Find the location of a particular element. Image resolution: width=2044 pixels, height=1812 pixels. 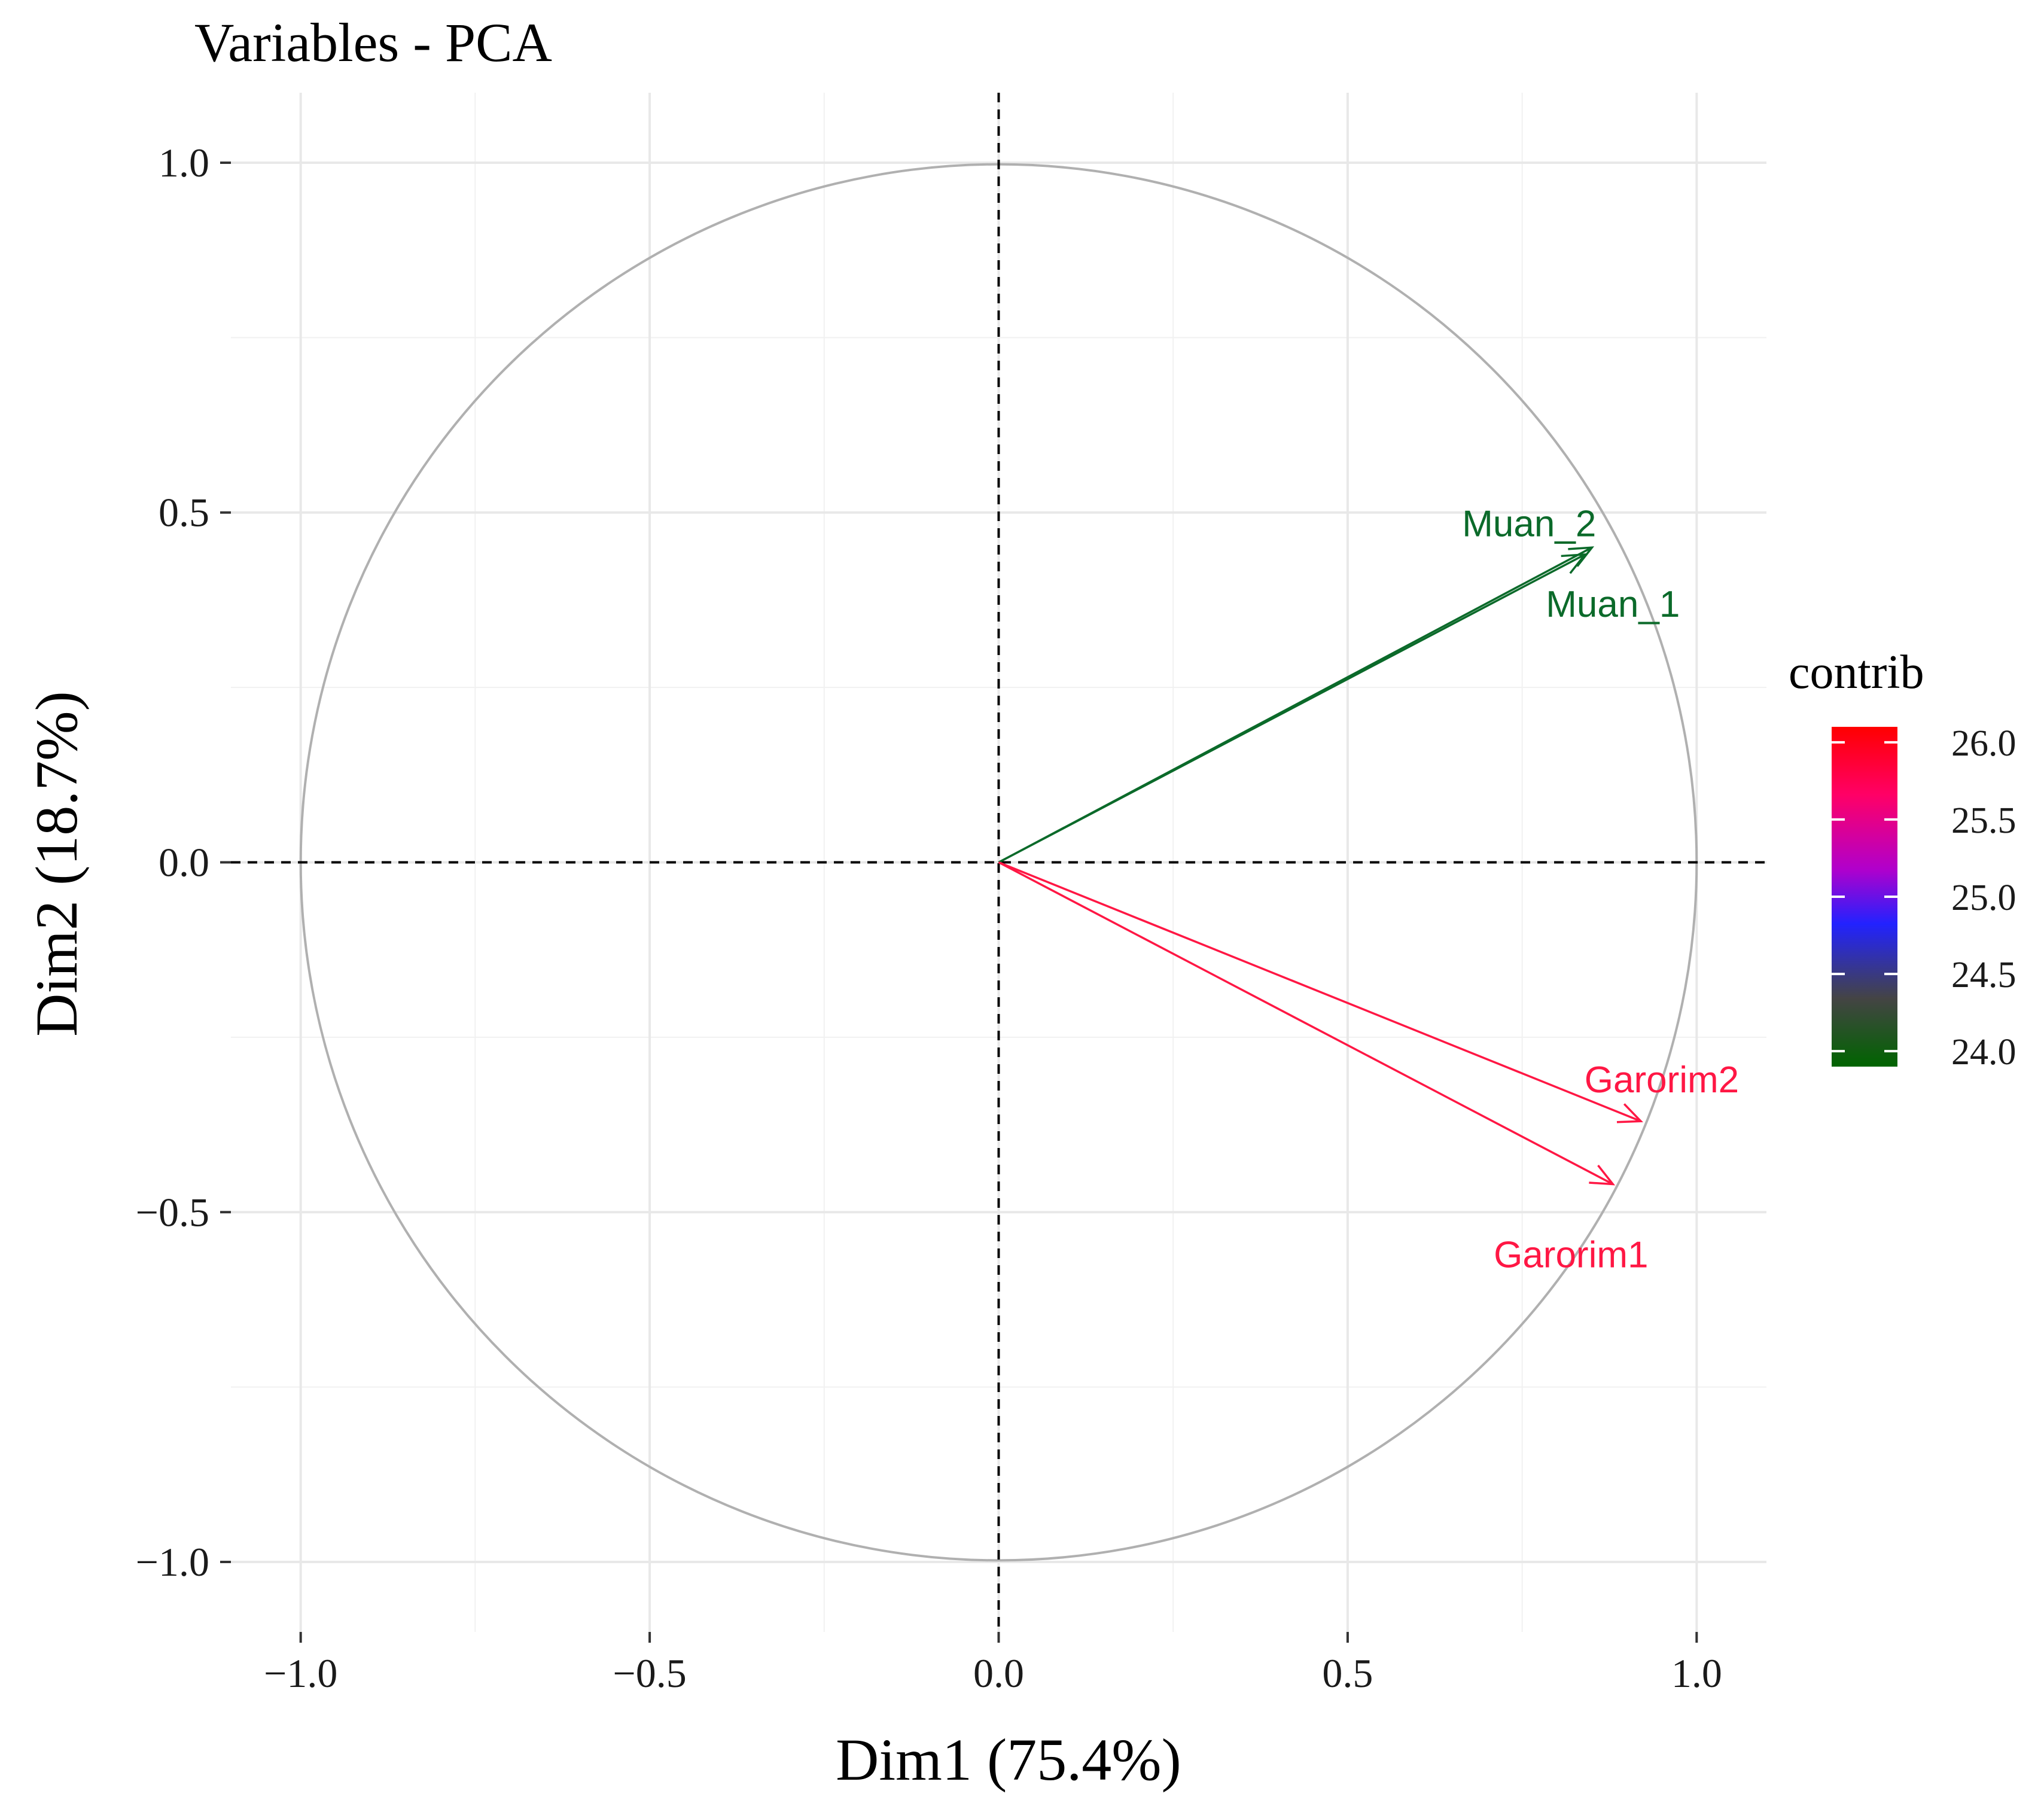

legend-tick-label: 25.5 is located at coordinates (1983, 820).